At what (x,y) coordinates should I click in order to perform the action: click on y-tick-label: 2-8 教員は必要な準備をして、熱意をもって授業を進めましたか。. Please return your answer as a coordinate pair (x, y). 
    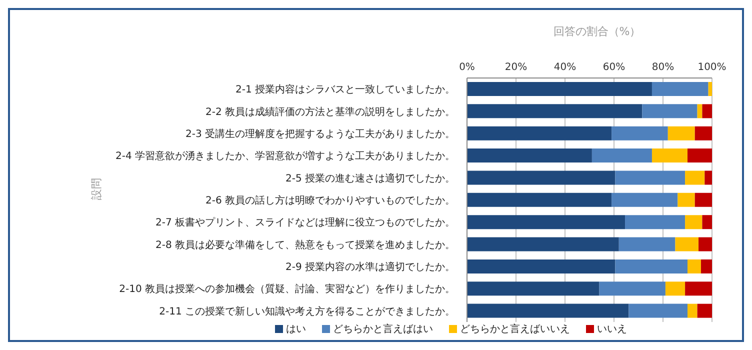
    Looking at the image, I should click on (305, 244).